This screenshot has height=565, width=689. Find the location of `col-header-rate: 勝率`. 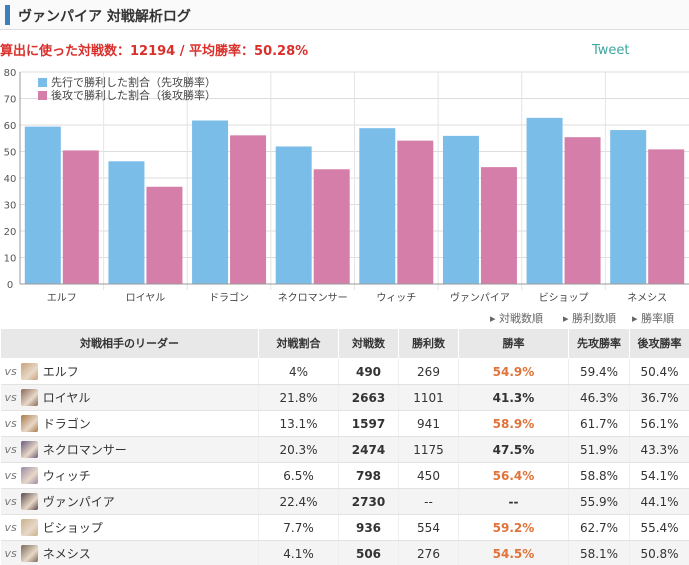

col-header-rate: 勝率 is located at coordinates (513, 343).